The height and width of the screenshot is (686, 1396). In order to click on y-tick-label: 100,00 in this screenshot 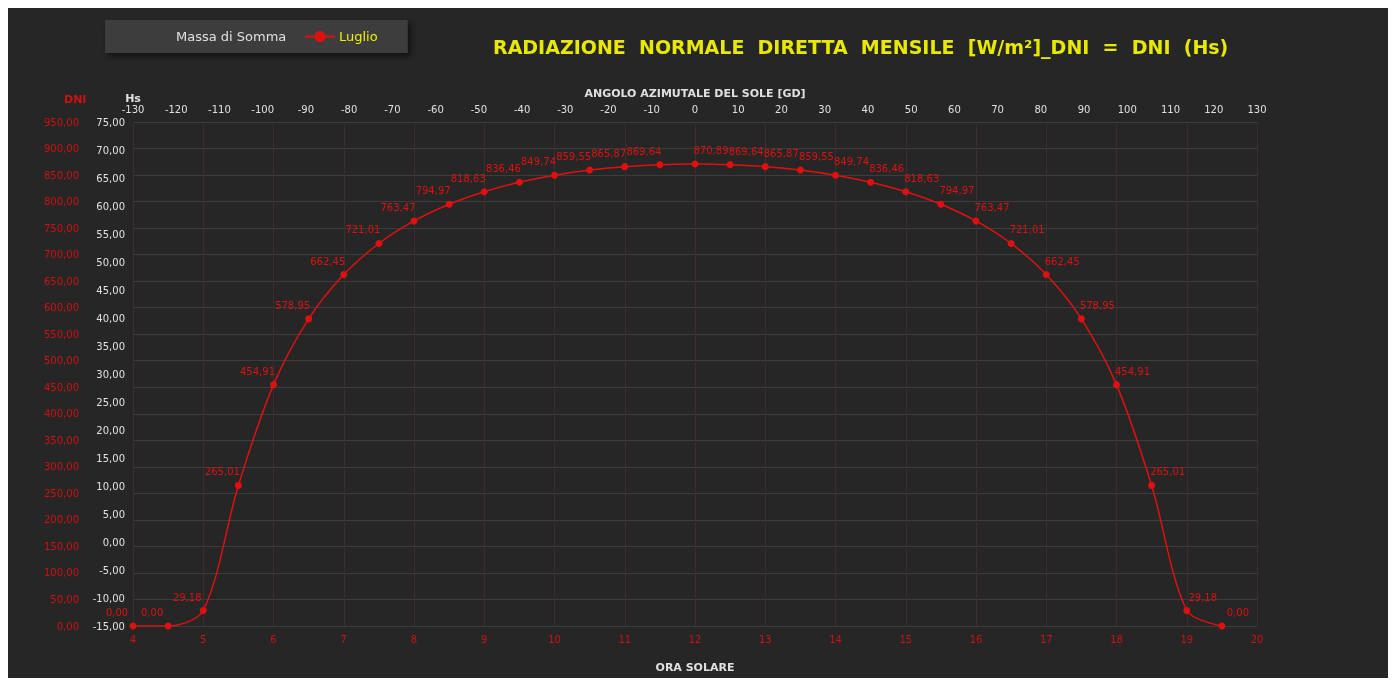, I will do `click(61, 573)`.